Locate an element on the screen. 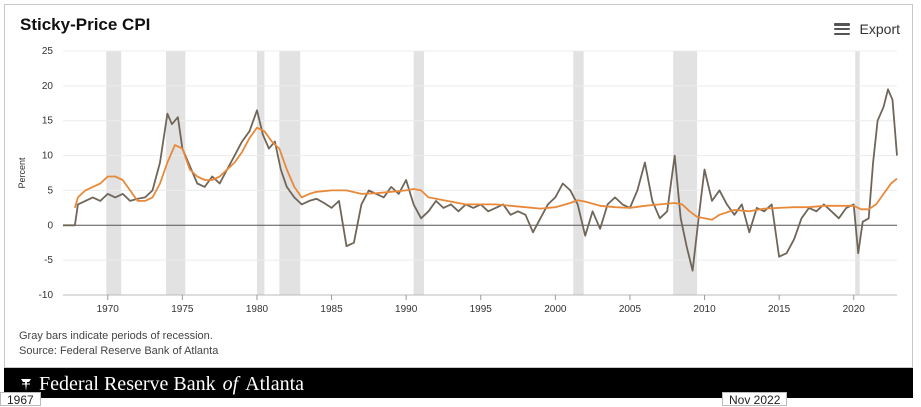 This screenshot has height=407, width=921. range-end-handle: Nov 2022 is located at coordinates (755, 399).